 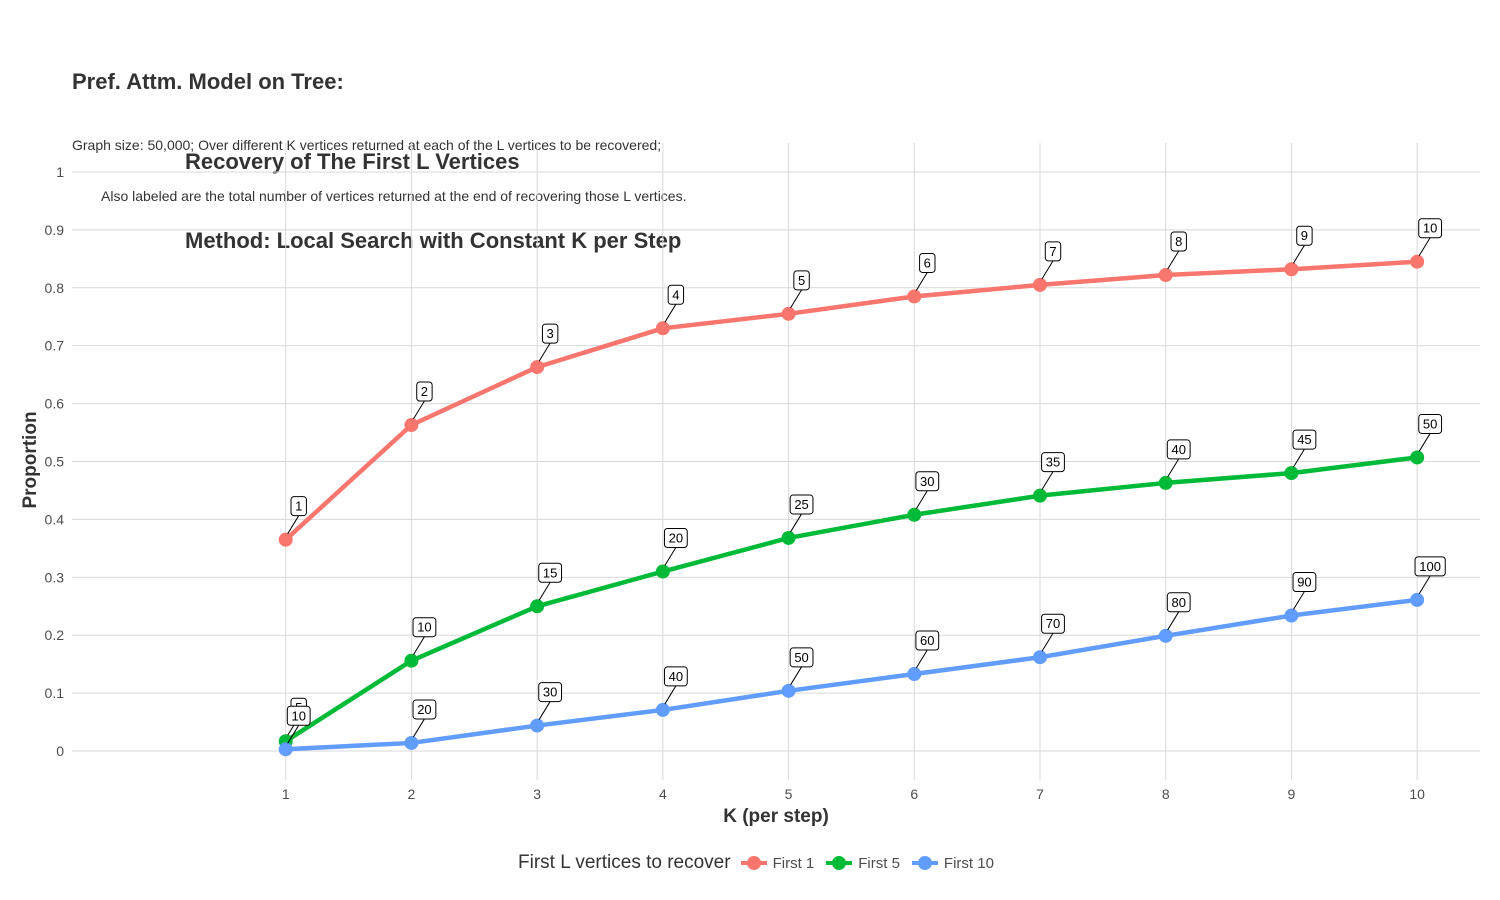 I want to click on point-label: 4, so click(x=674, y=303).